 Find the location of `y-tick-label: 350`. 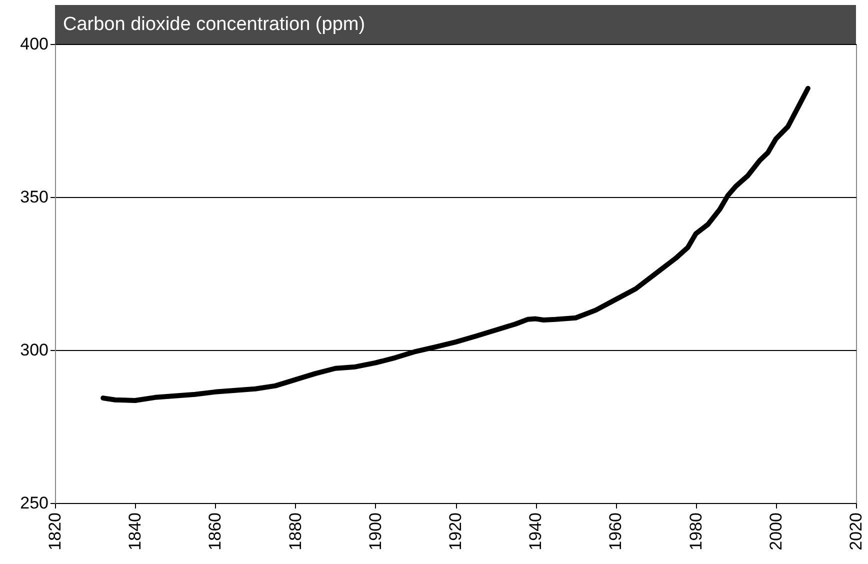

y-tick-label: 350 is located at coordinates (34, 197).